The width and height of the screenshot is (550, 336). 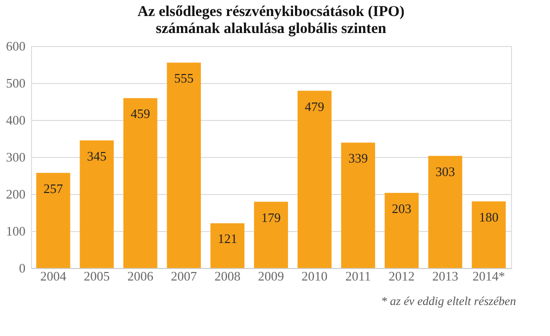 What do you see at coordinates (53, 188) in the screenshot?
I see `data-label: 257` at bounding box center [53, 188].